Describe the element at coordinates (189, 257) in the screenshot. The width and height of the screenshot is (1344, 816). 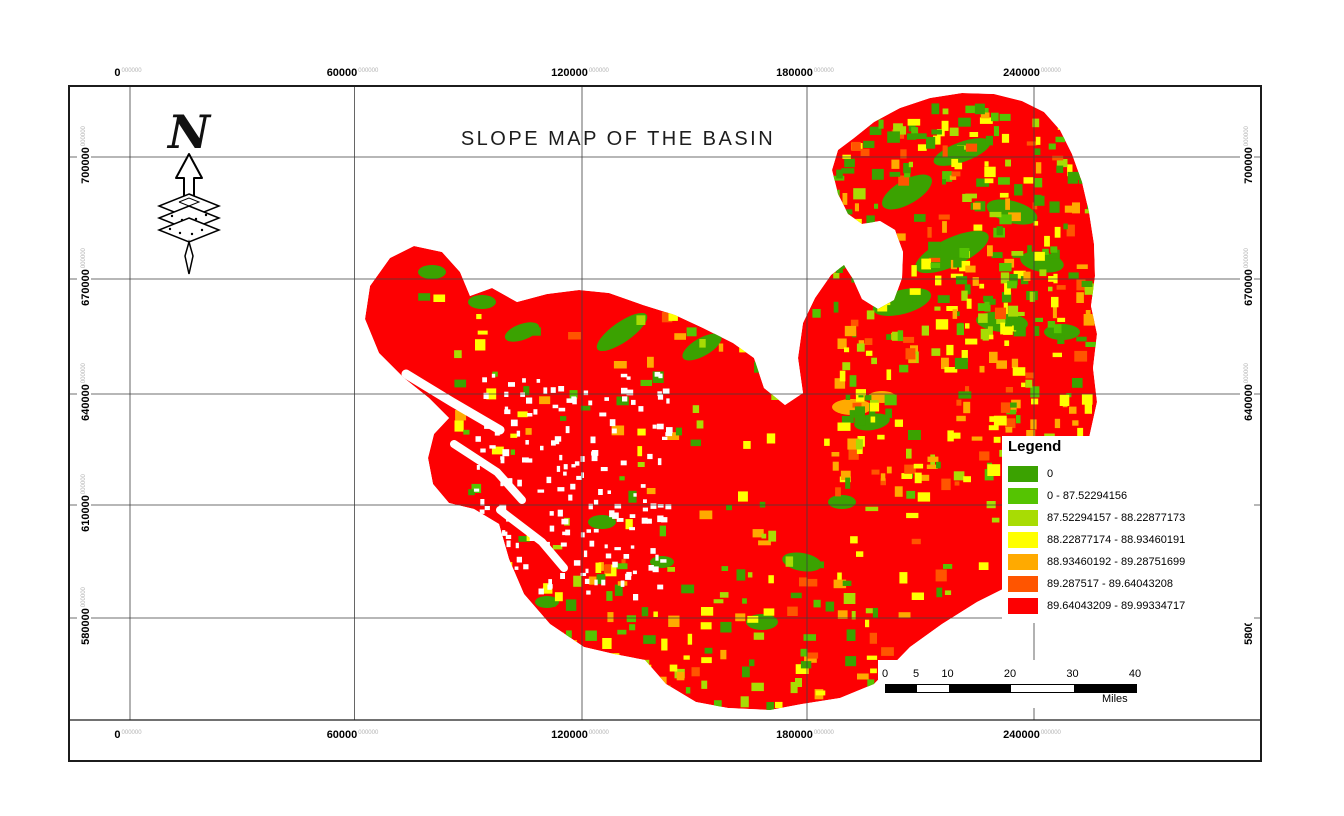
I see `north-arrow-tail` at that location.